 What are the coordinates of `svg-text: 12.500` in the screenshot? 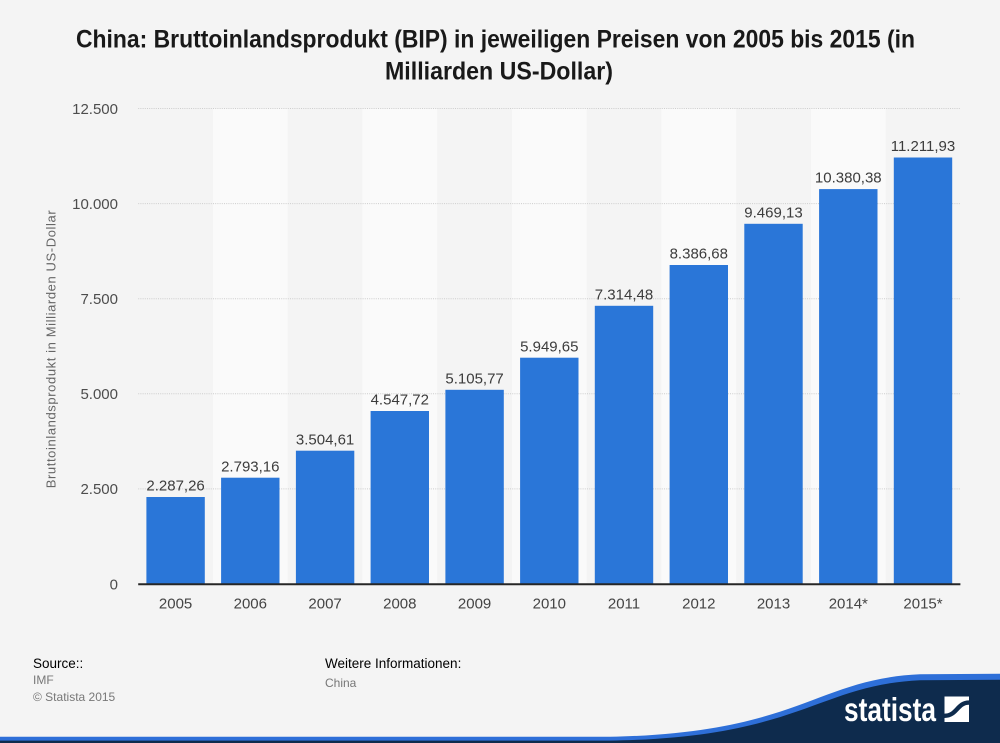 It's located at (95, 109).